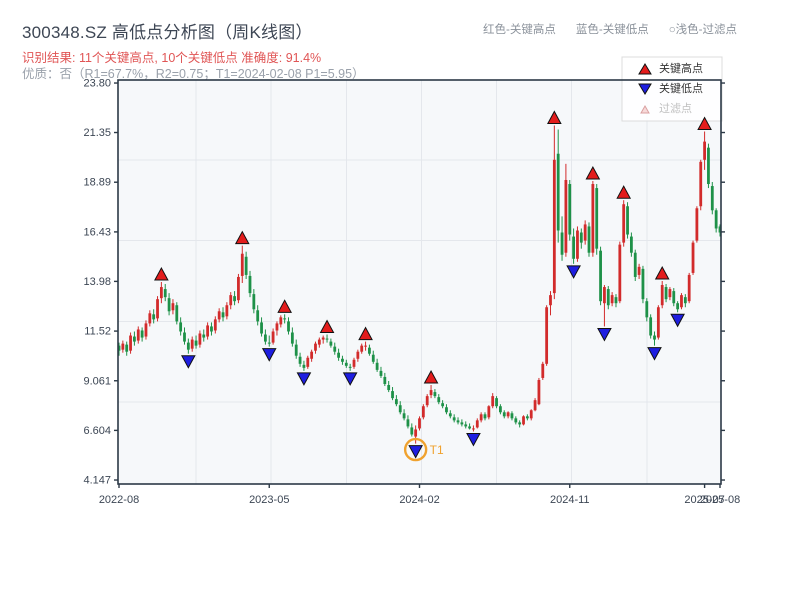  I want to click on y-tick-label: 6.604, so click(97, 431).